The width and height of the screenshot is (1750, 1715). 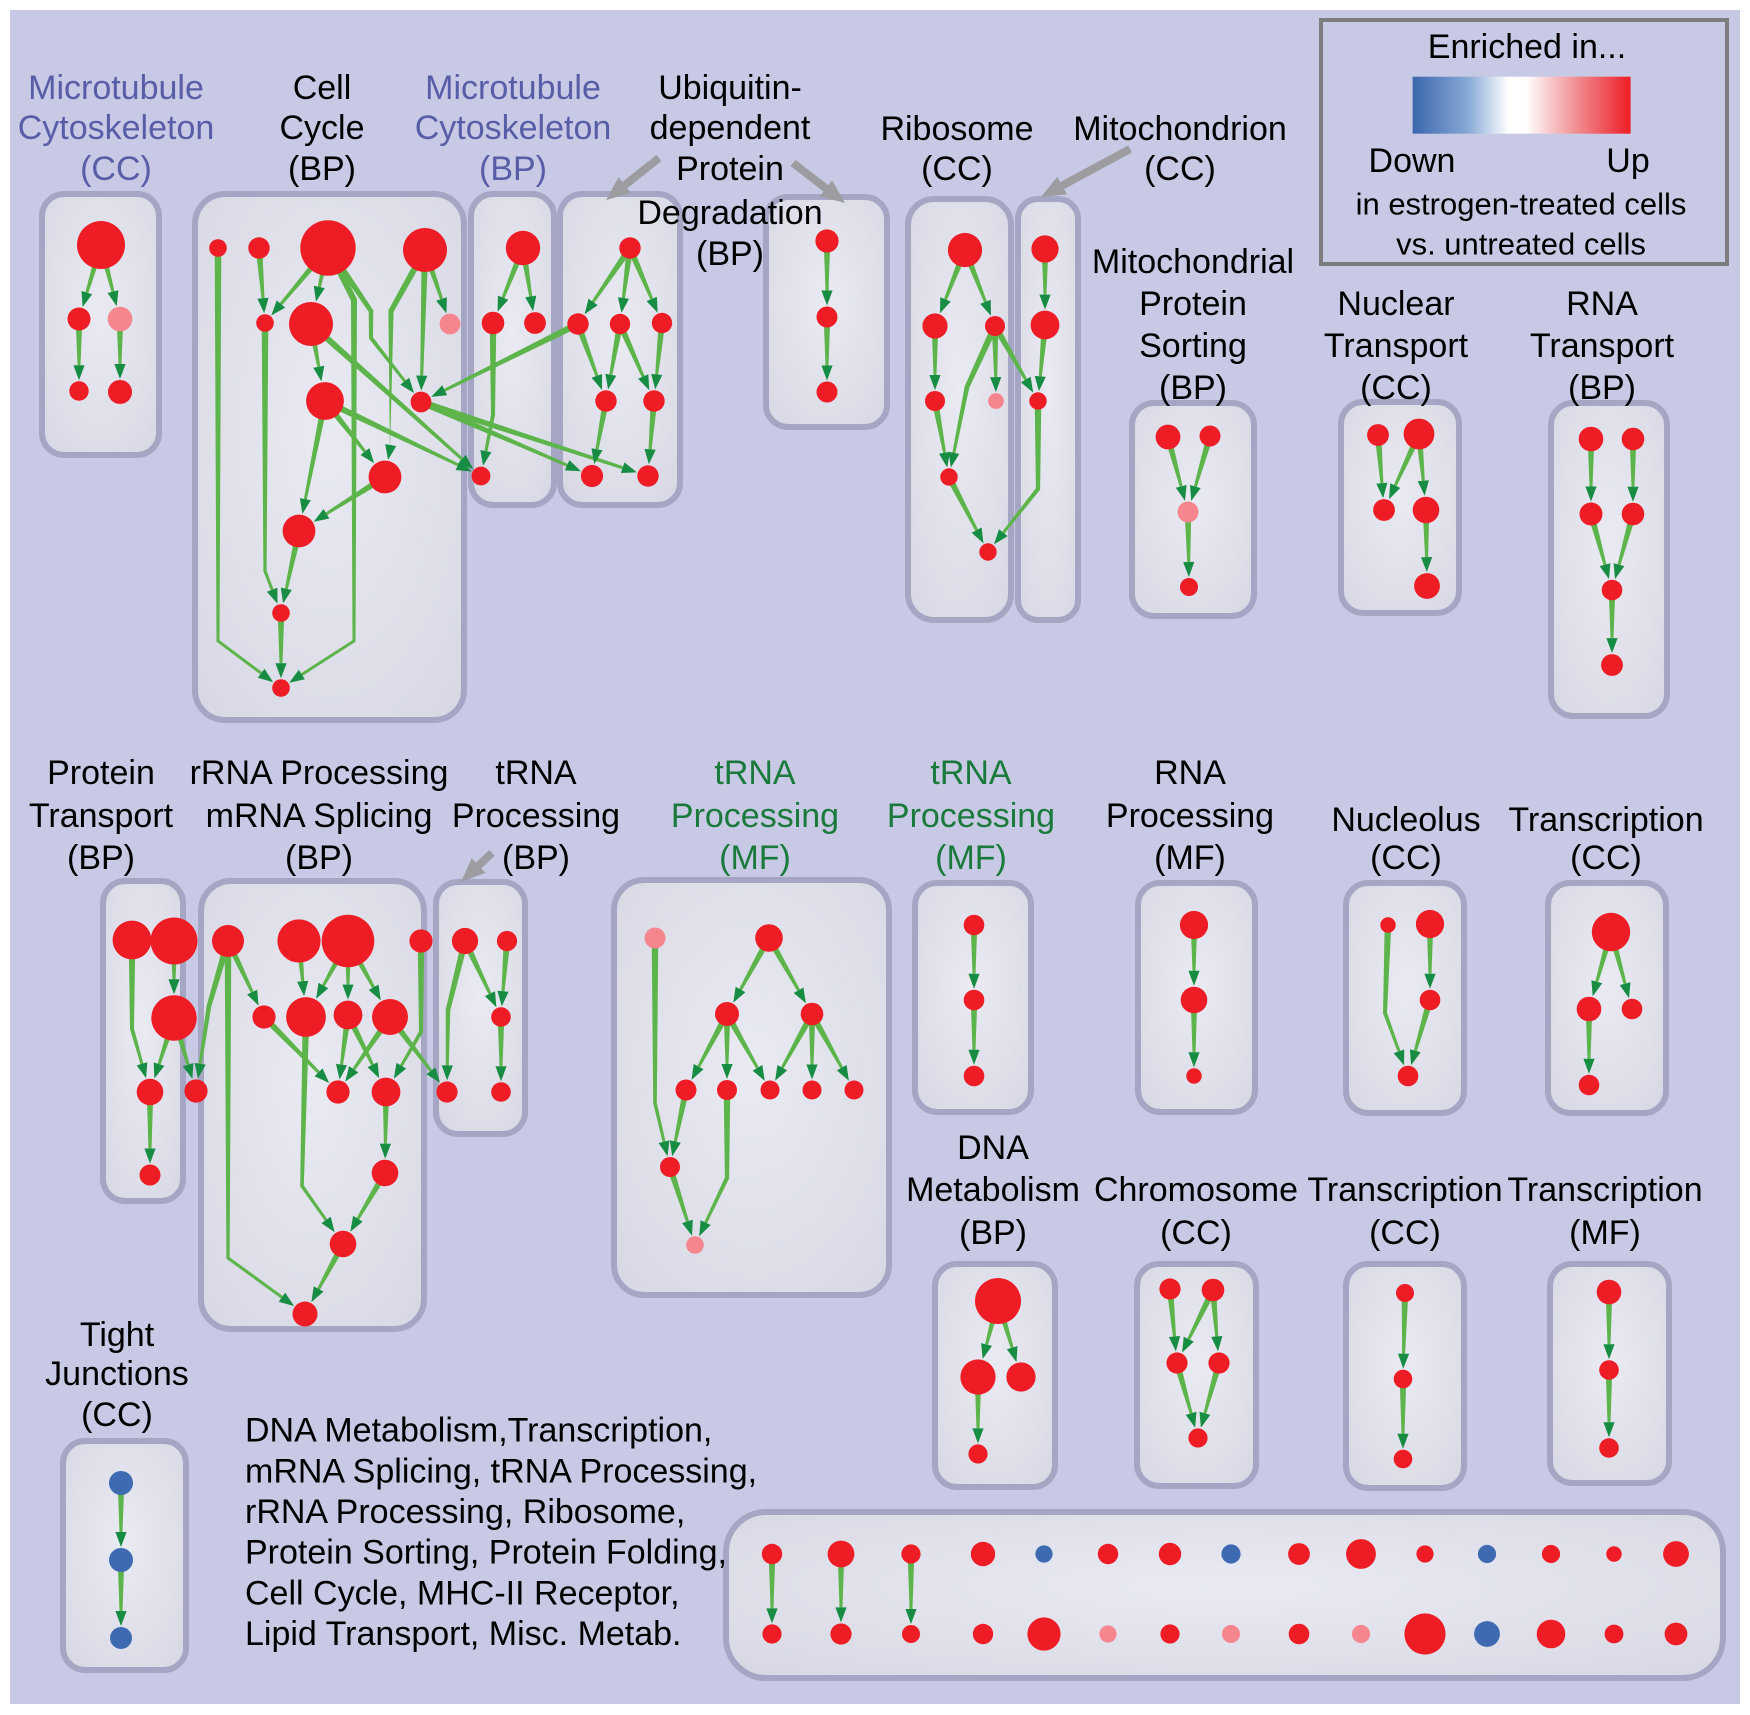 I want to click on svg-text: mRNA Splicing, so click(x=319, y=816).